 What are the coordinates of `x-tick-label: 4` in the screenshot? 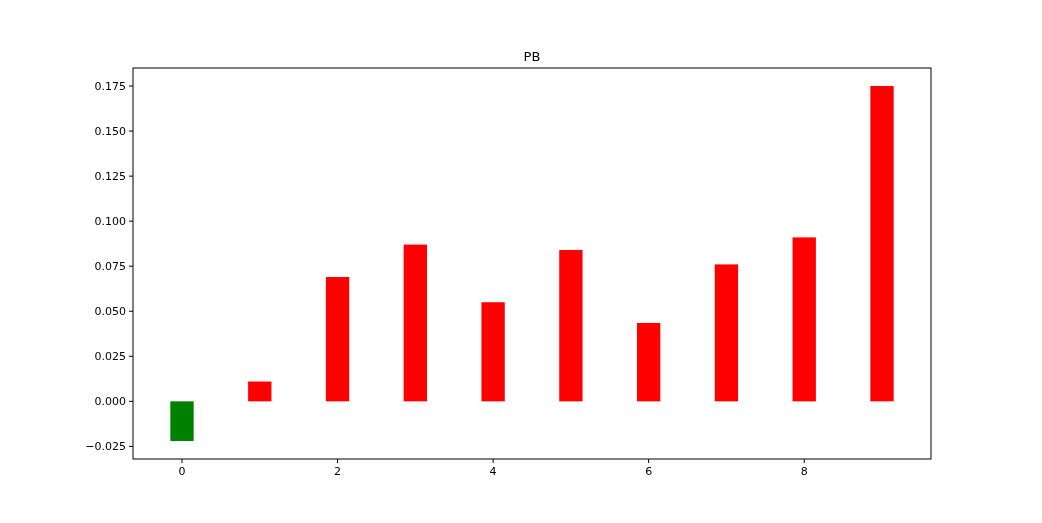 It's located at (493, 471).